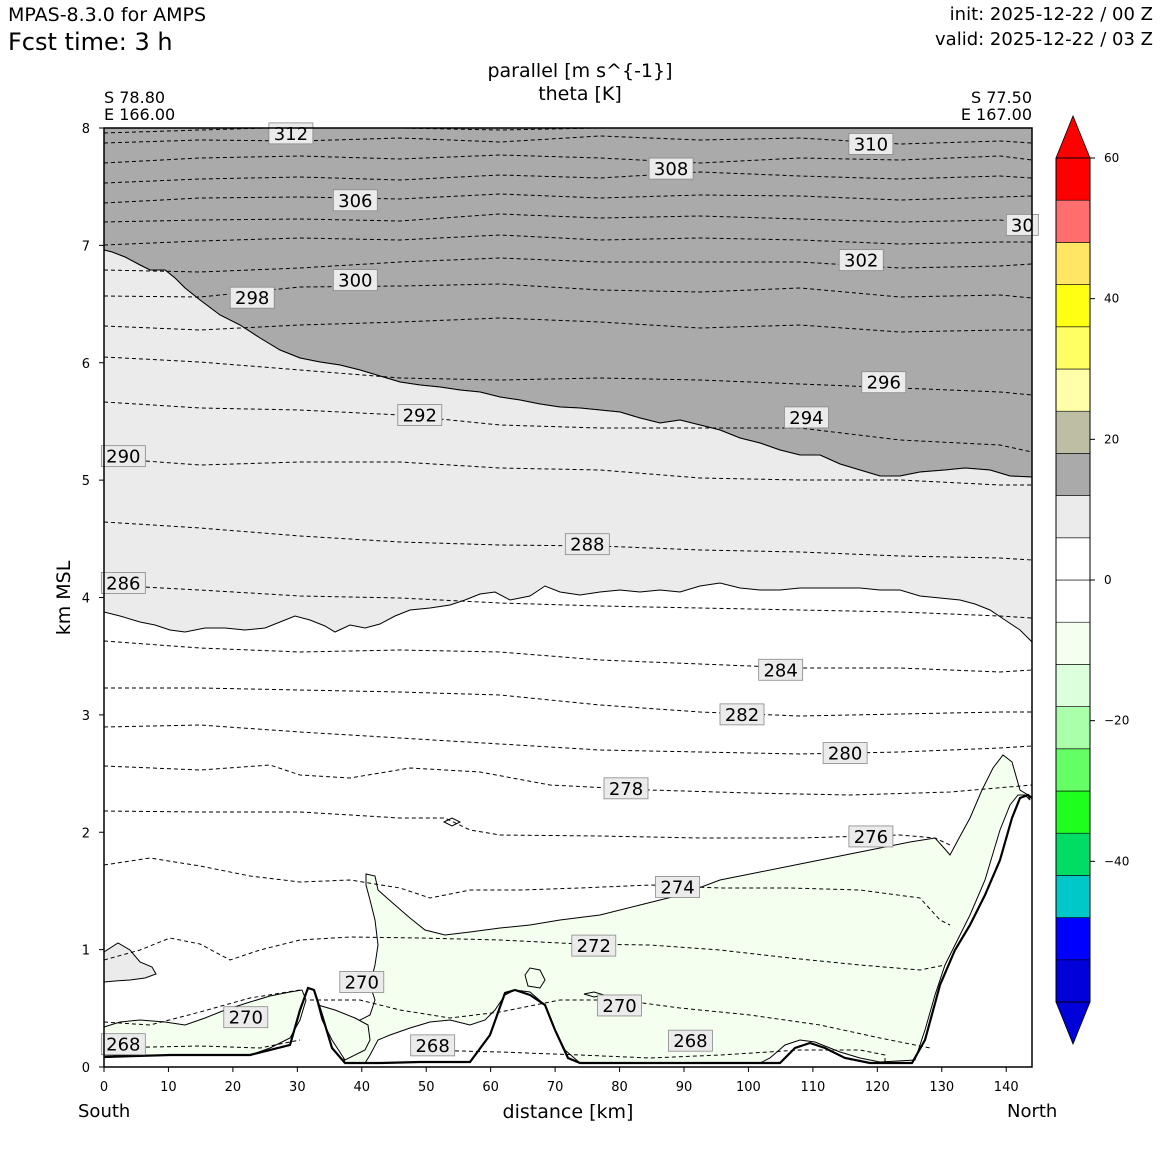 This screenshot has height=1160, width=1160. What do you see at coordinates (877, 1087) in the screenshot?
I see `x-tick-label: 120` at bounding box center [877, 1087].